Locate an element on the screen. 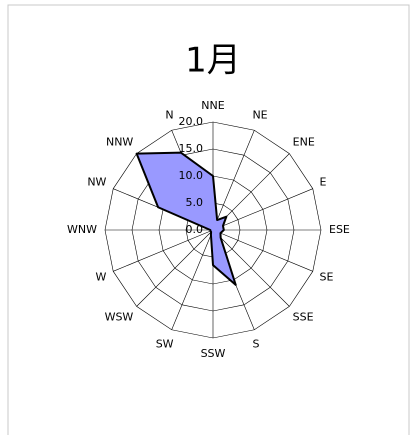  category-label: SE is located at coordinates (327, 276).